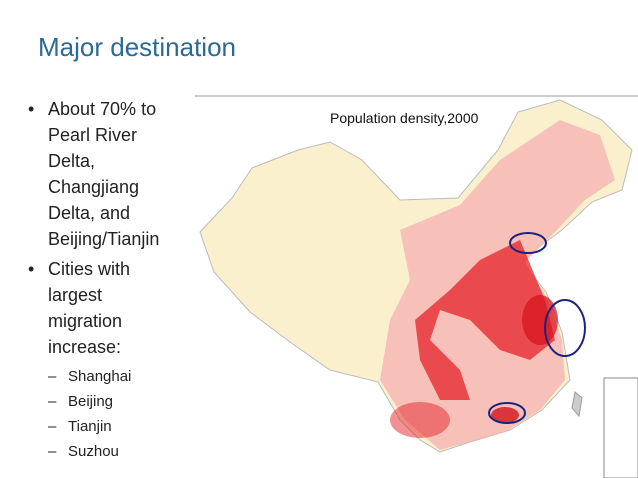  Describe the element at coordinates (103, 426) in the screenshot. I see `sub-bullet: Tianjin` at that location.